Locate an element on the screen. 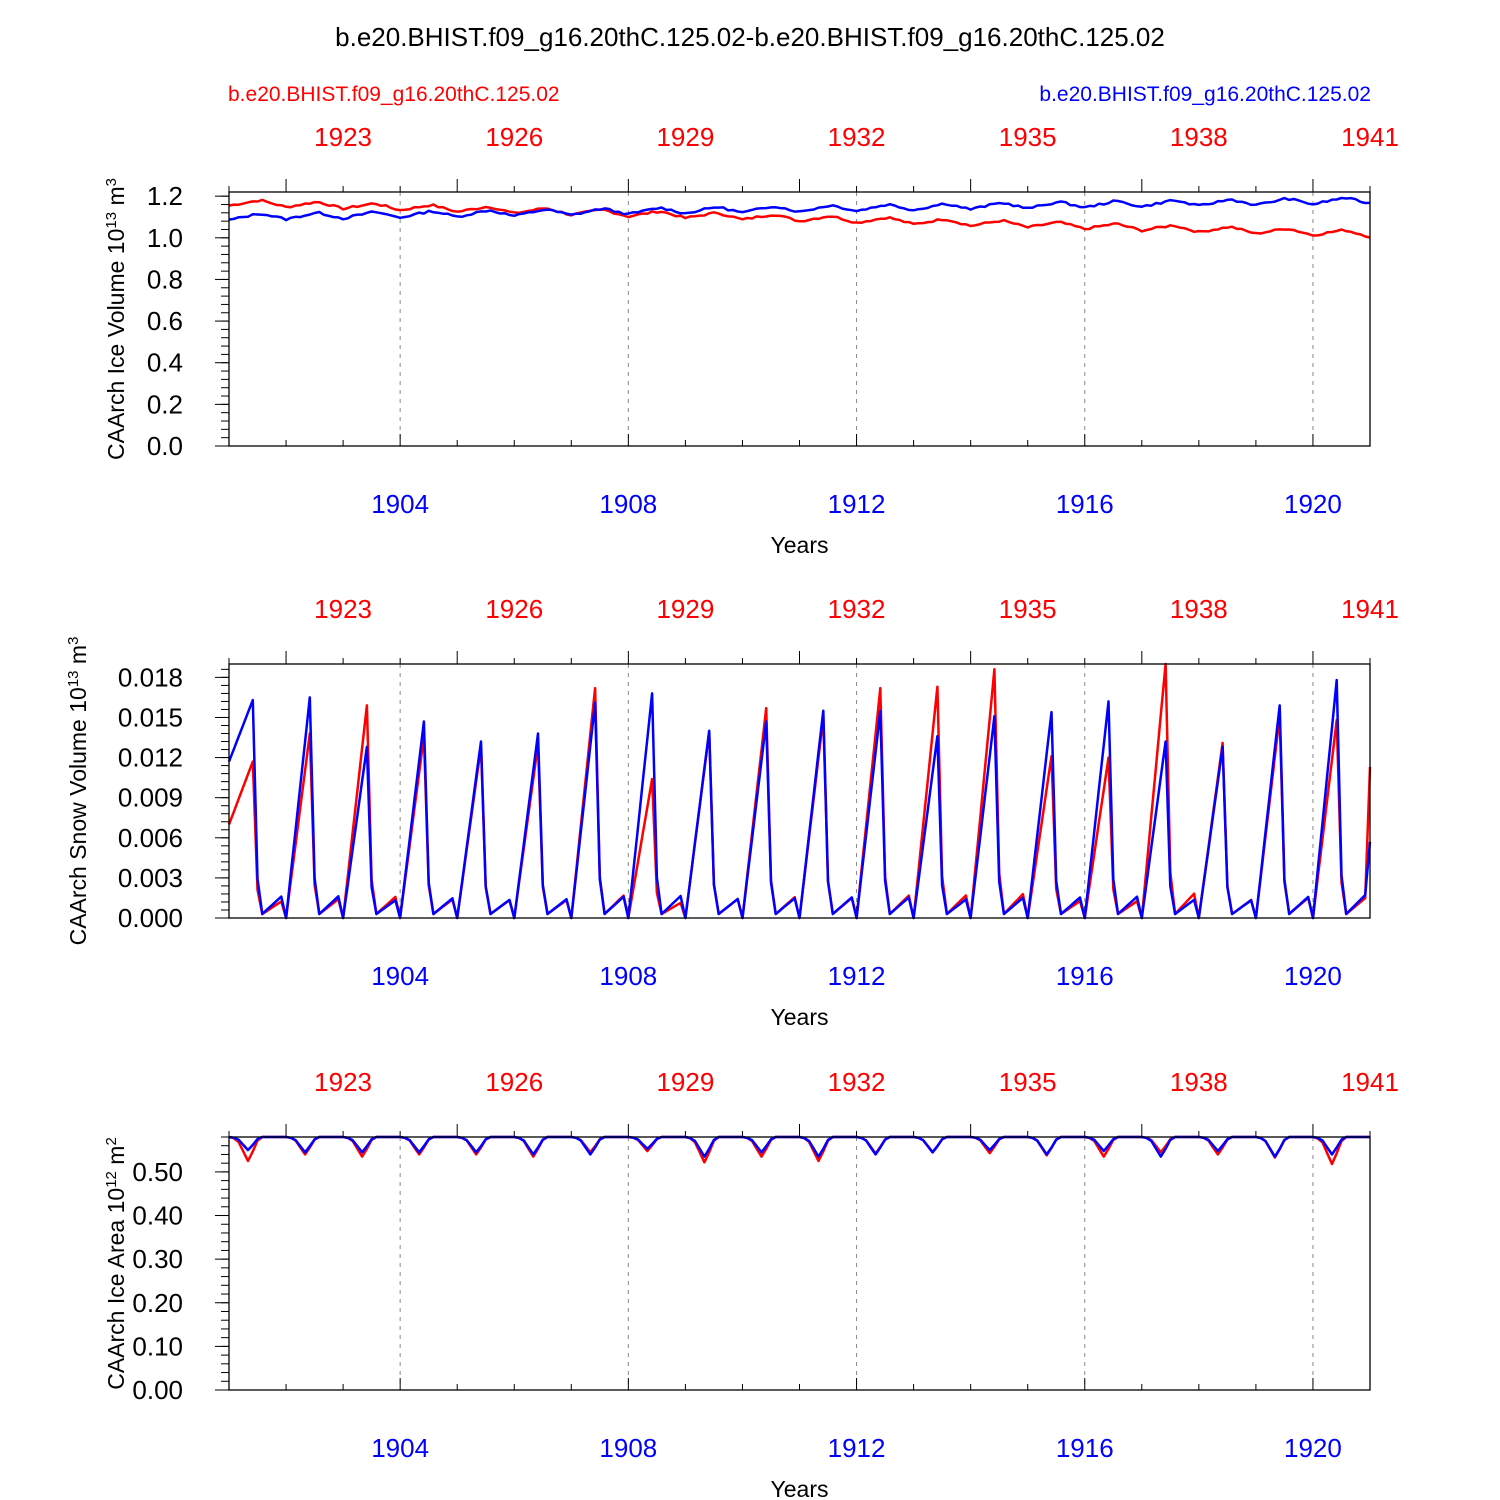  y-tick-label: 0.30 is located at coordinates (157, 1259).